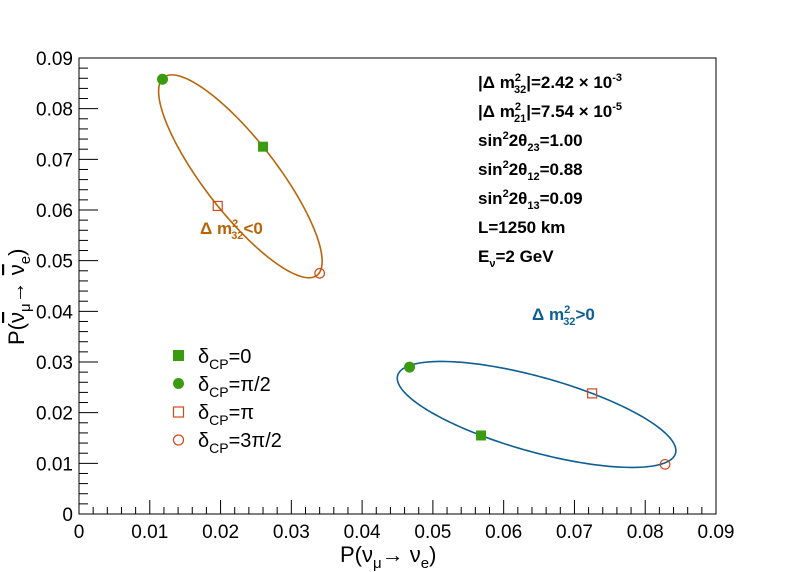 The height and width of the screenshot is (572, 796). Describe the element at coordinates (240, 443) in the screenshot. I see `legend-entry-delta-3pi-half: δCP=3π/2` at that location.